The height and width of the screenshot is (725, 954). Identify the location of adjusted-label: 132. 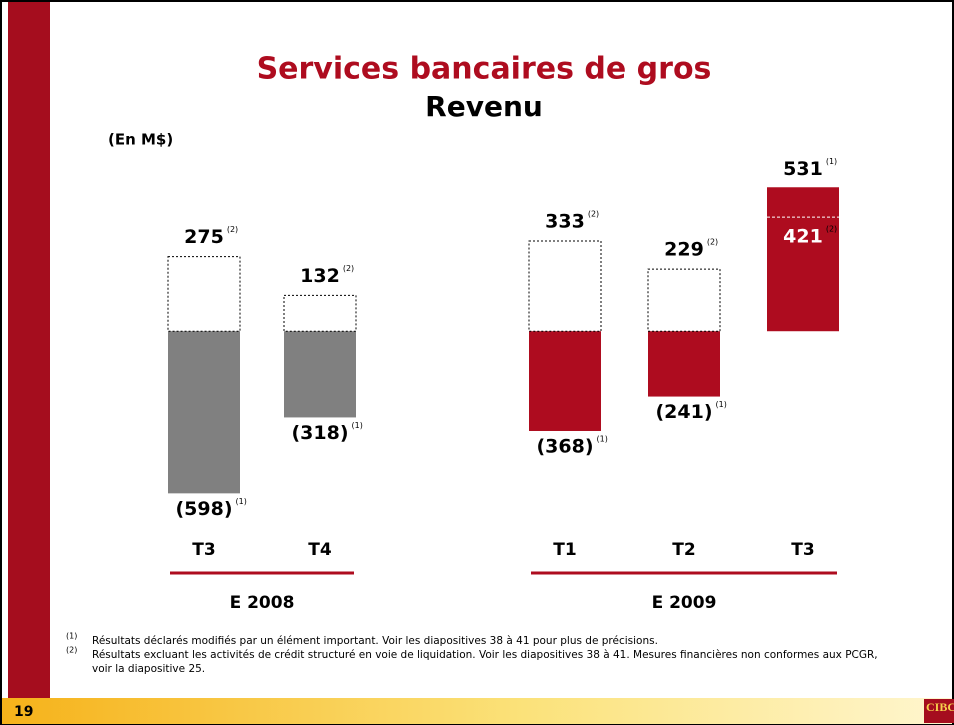
(320, 276).